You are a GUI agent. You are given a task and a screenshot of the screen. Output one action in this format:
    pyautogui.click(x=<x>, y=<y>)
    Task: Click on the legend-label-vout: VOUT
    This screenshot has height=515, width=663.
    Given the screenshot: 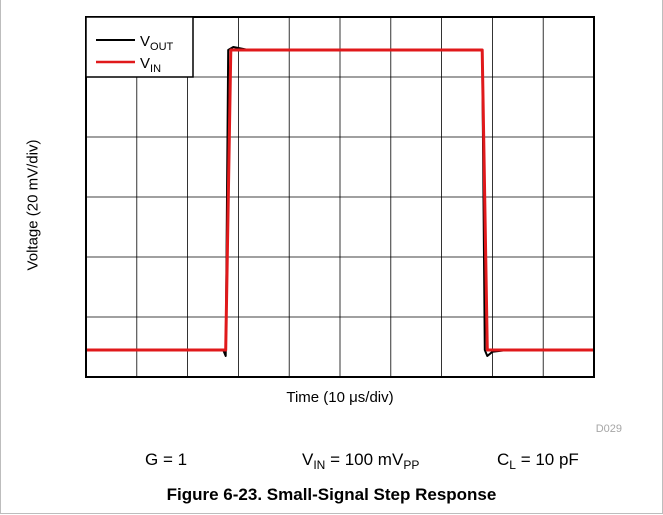 What is the action you would take?
    pyautogui.click(x=157, y=43)
    